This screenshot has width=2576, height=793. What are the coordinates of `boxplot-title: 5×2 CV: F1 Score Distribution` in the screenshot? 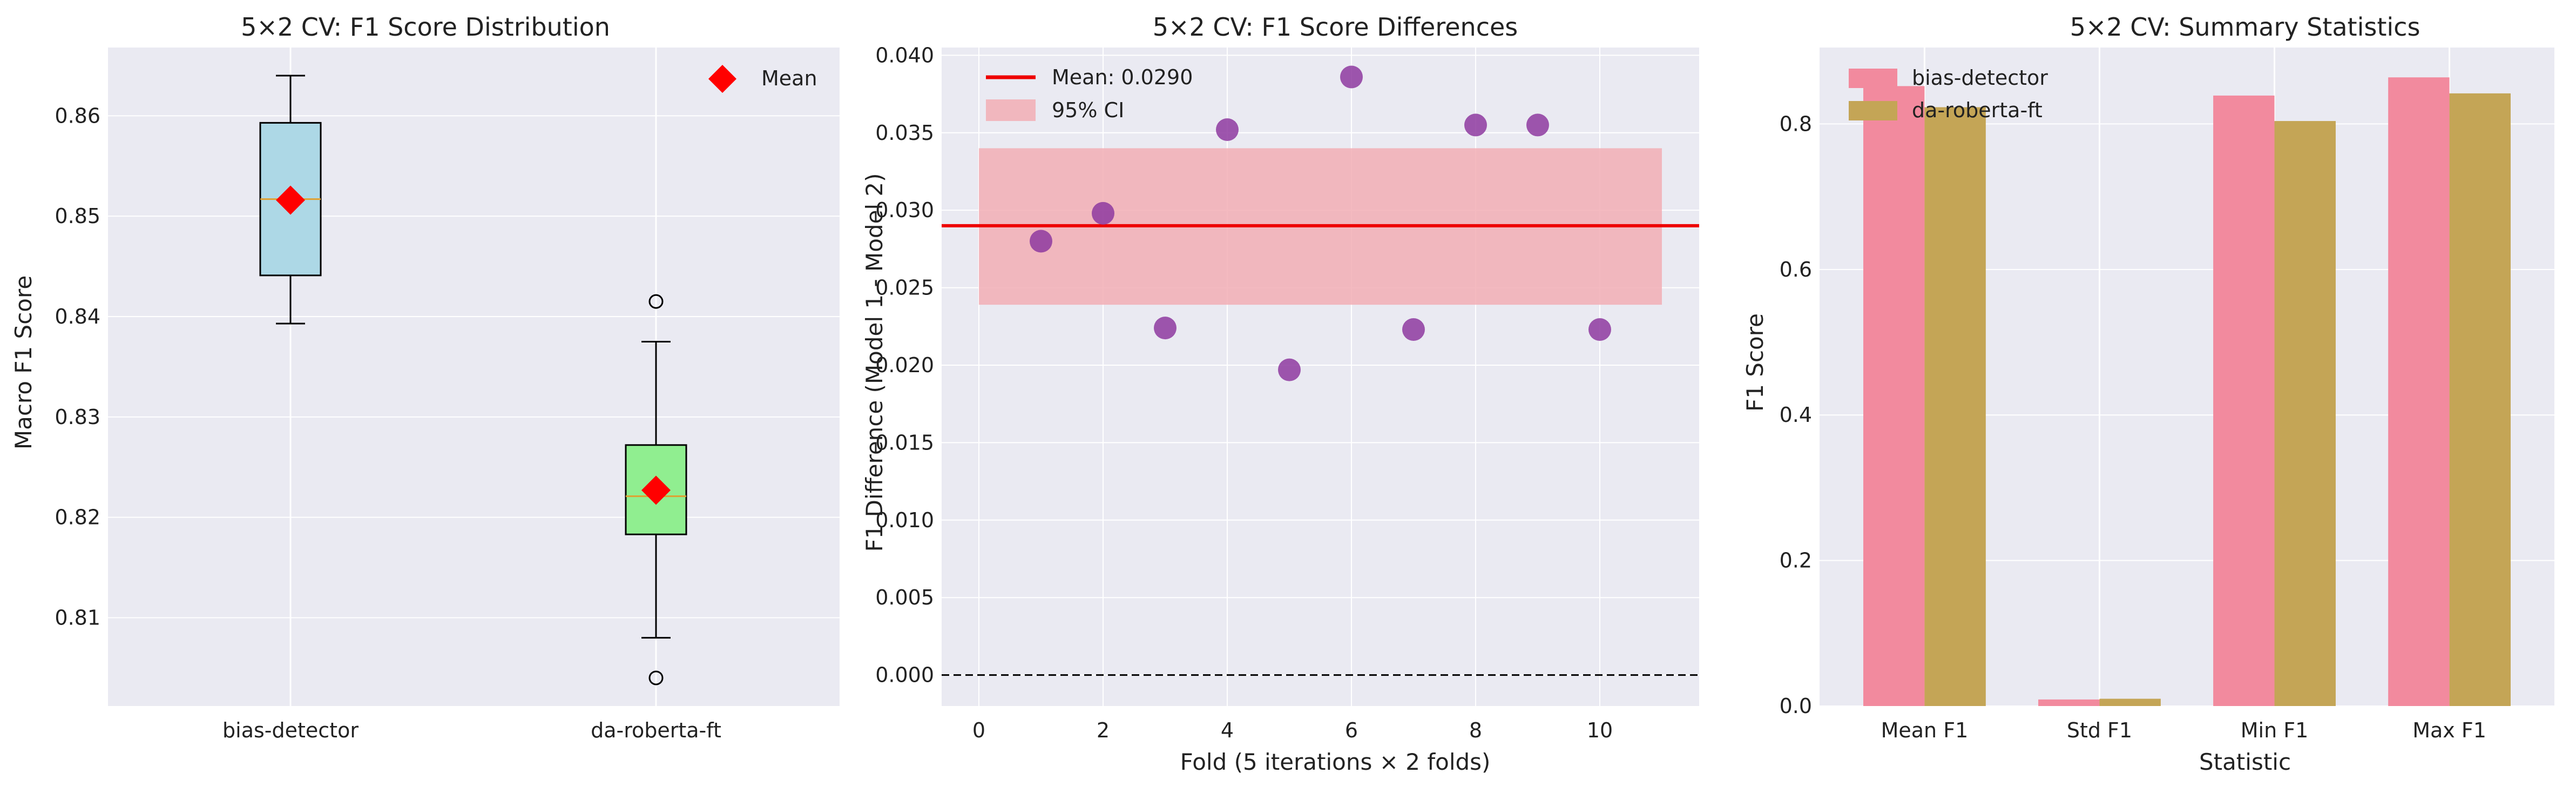 It's located at (426, 27).